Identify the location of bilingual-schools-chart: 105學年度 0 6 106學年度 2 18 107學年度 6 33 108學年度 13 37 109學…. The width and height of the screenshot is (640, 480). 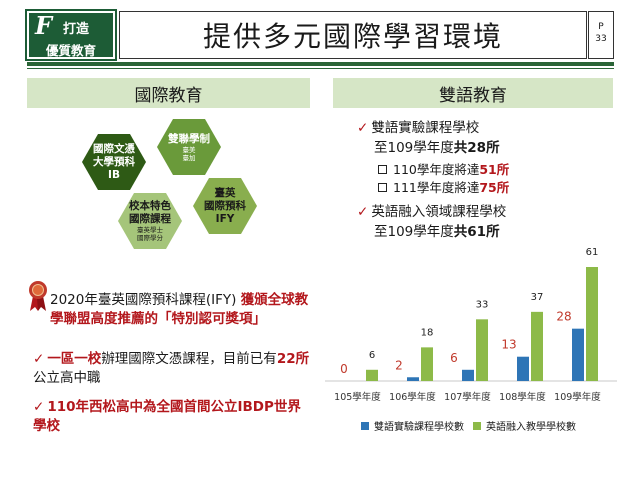
(471, 325).